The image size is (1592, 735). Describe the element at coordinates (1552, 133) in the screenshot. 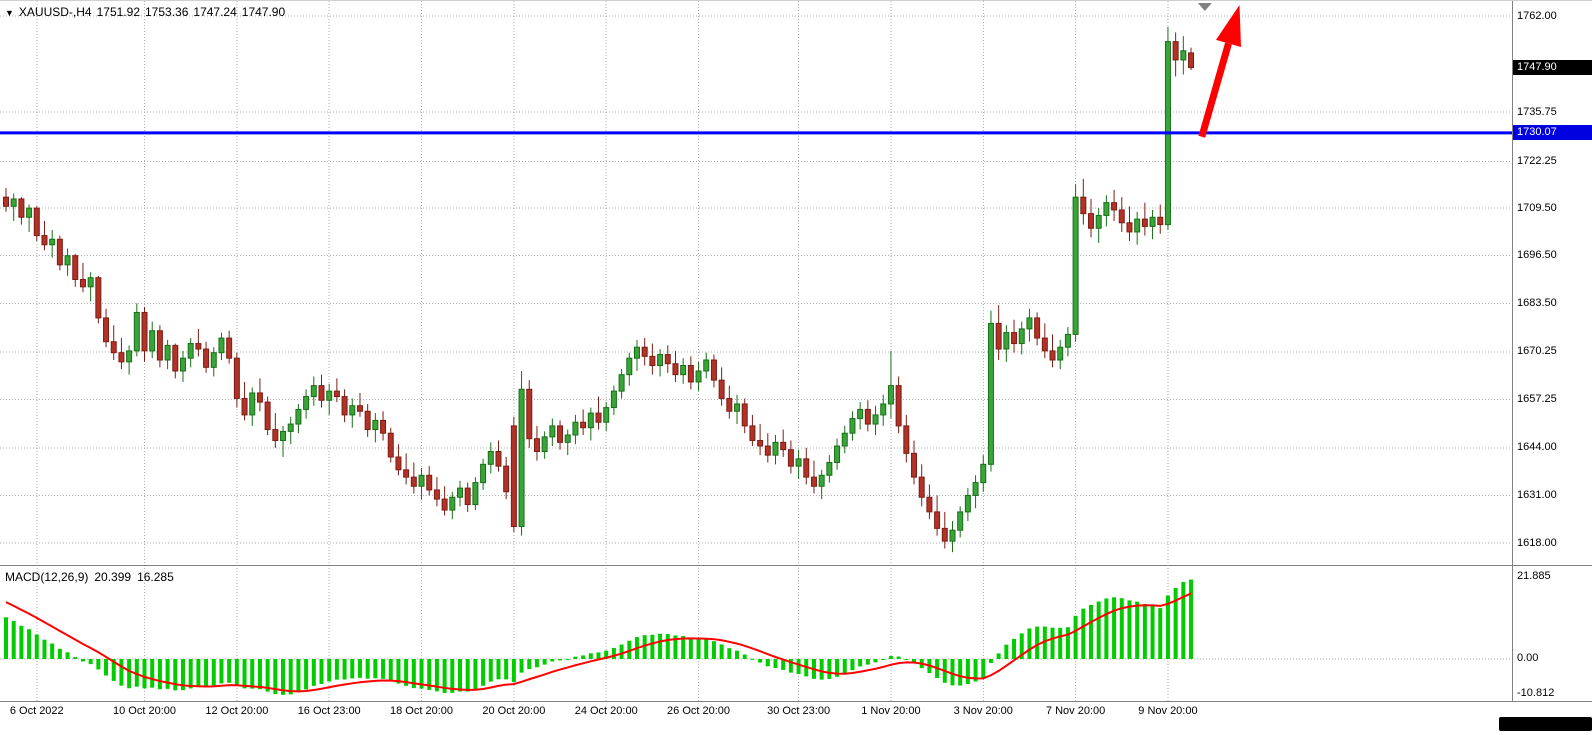

I see `hline-price-badge: 1730.07` at that location.